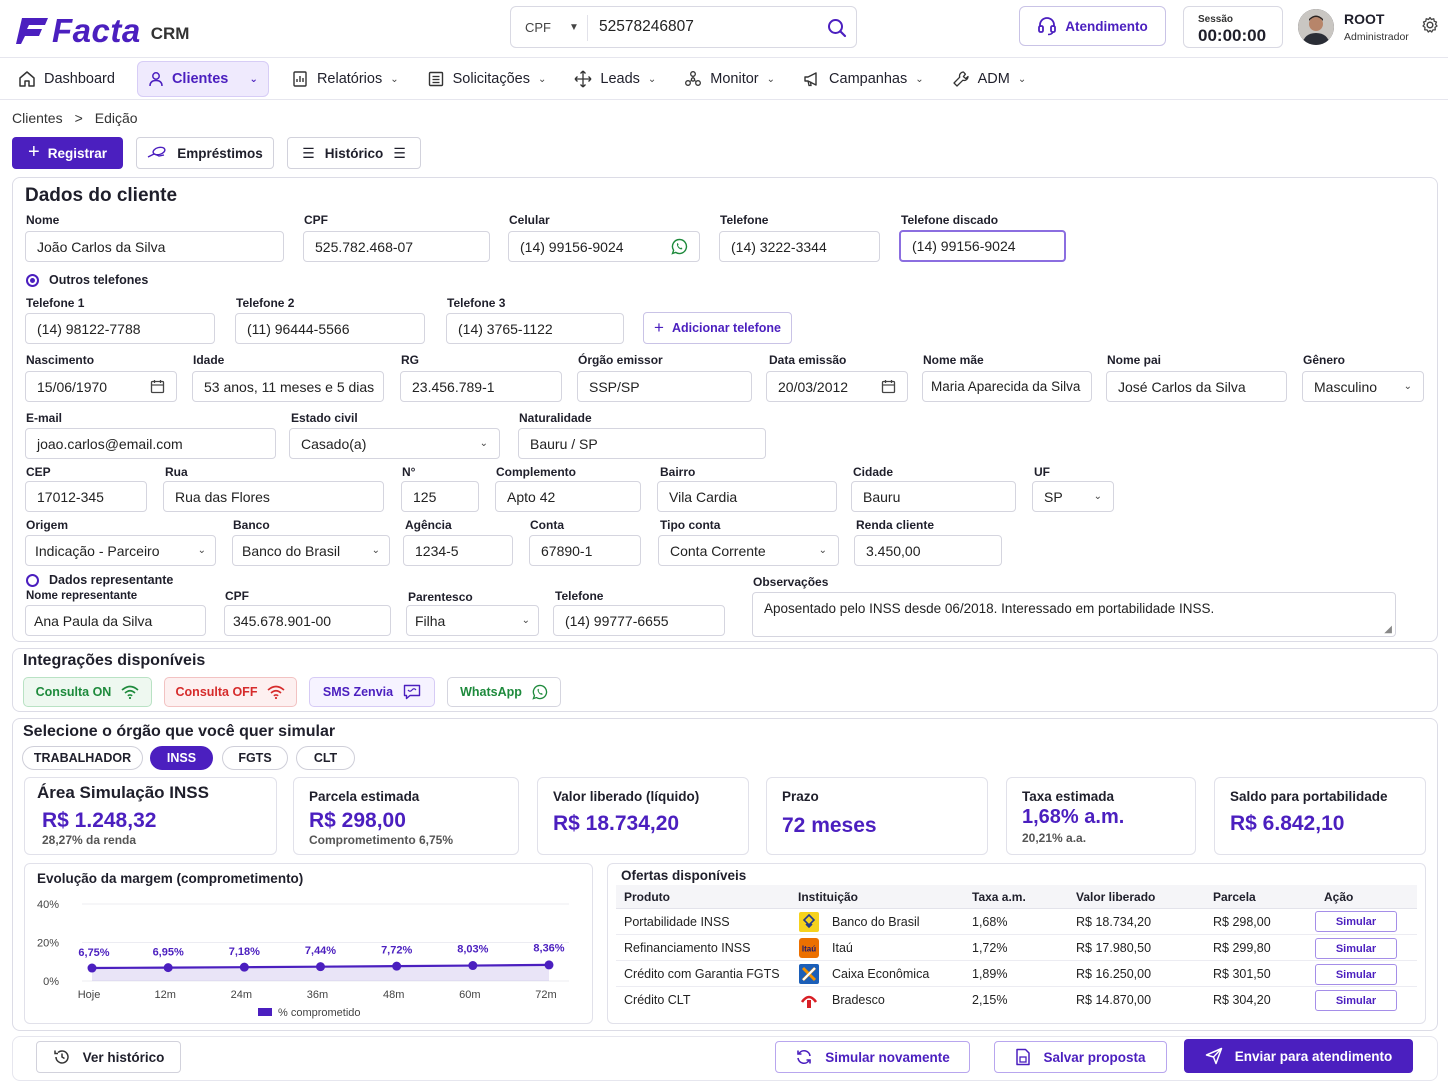 This screenshot has height=1086, width=1448. Describe the element at coordinates (615, 79) in the screenshot. I see `nav-leads: Leads ⌄` at that location.